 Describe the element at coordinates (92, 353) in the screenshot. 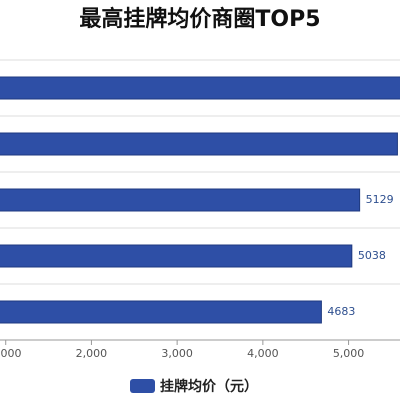

I see `x-tick-label: 2,000` at that location.